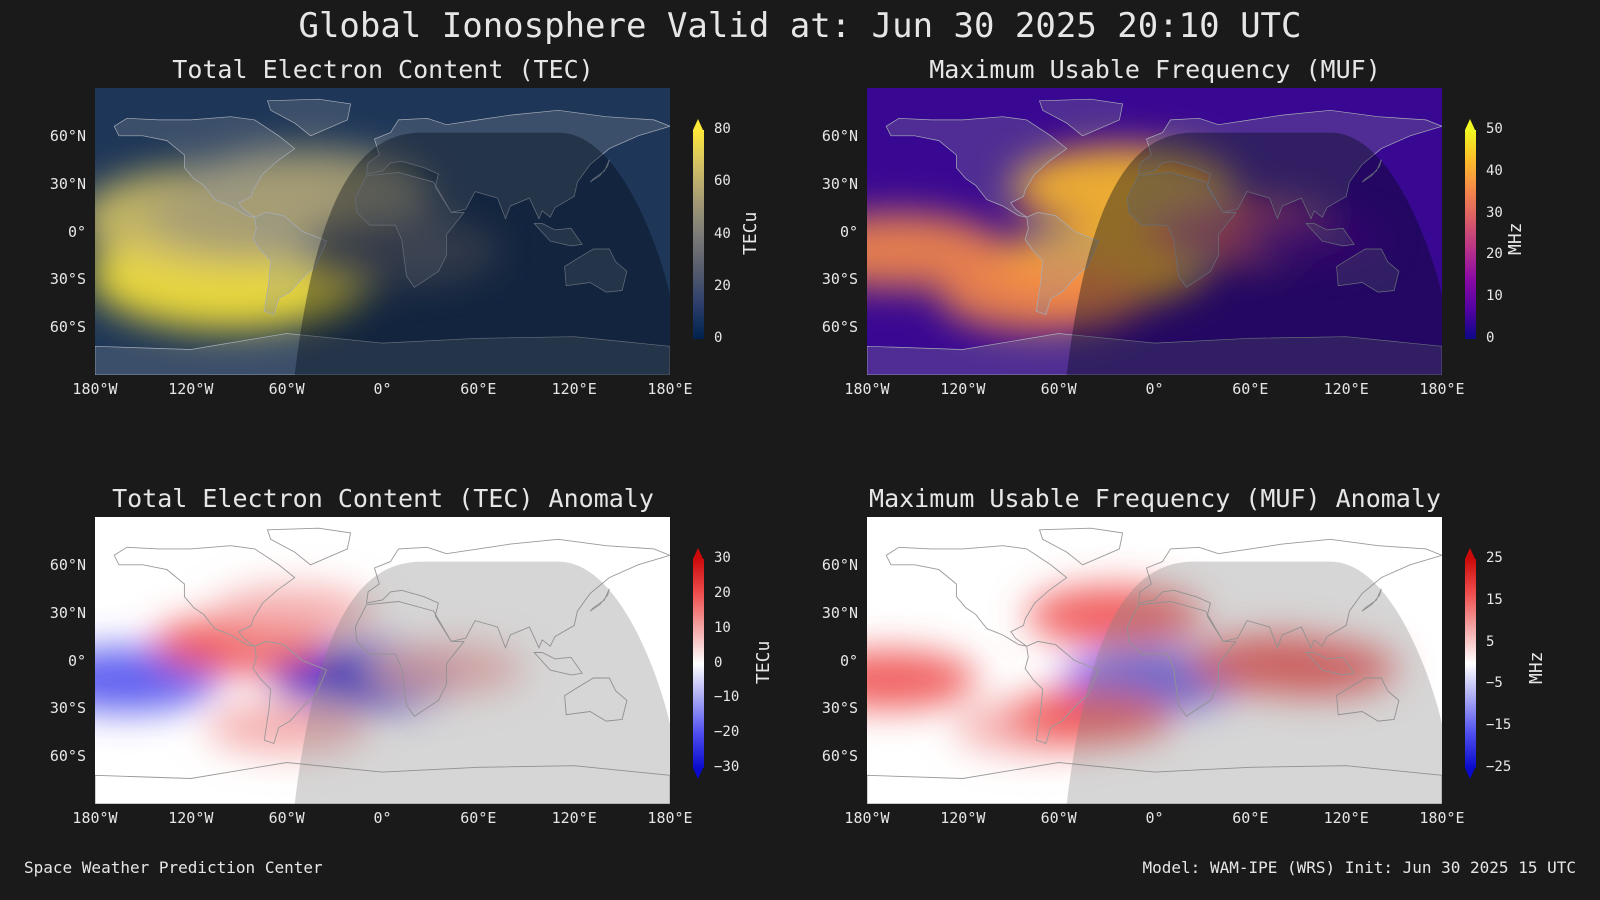 The height and width of the screenshot is (900, 1600). I want to click on colorbar-tick-label: 50, so click(1494, 129).